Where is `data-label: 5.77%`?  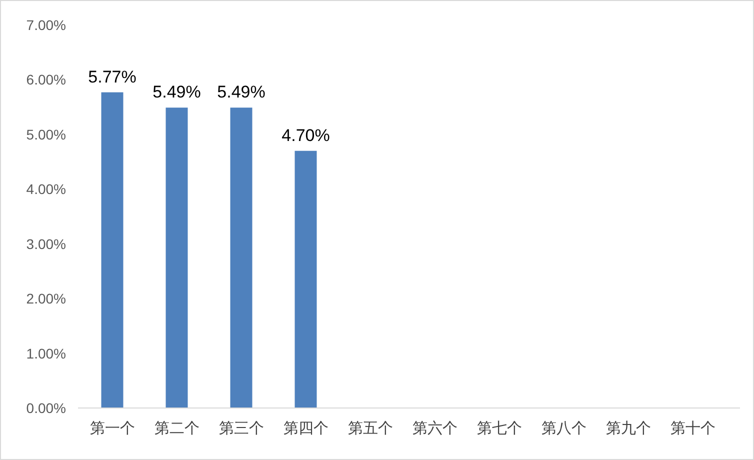 data-label: 5.77% is located at coordinates (112, 76).